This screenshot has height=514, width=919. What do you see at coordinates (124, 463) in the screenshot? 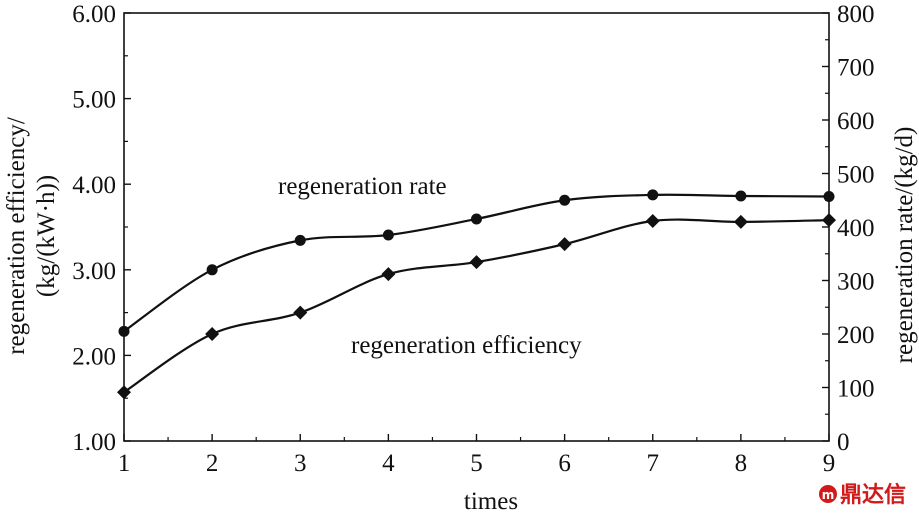
I see `x-tick-label: 1` at bounding box center [124, 463].